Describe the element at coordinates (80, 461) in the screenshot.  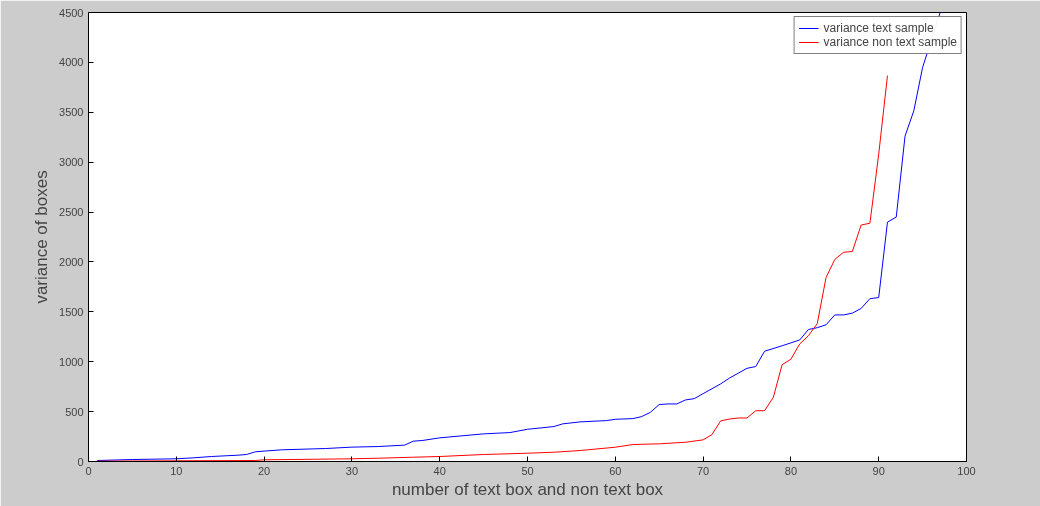
I see `y-tick-label: 0` at that location.